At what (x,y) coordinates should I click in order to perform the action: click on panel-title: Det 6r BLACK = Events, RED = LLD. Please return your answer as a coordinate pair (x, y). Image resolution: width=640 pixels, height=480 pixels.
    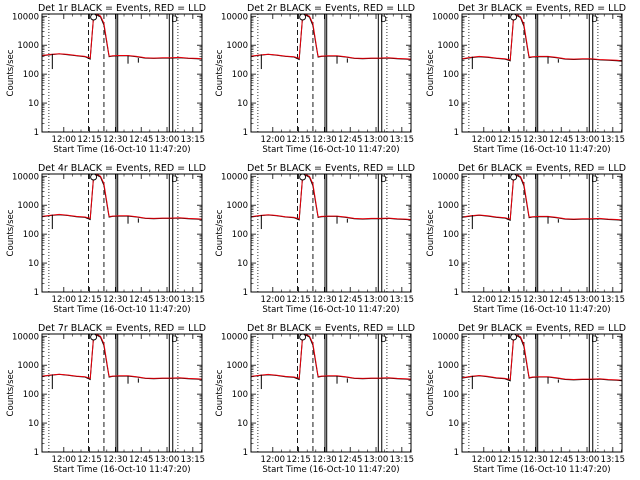
    Looking at the image, I should click on (542, 168).